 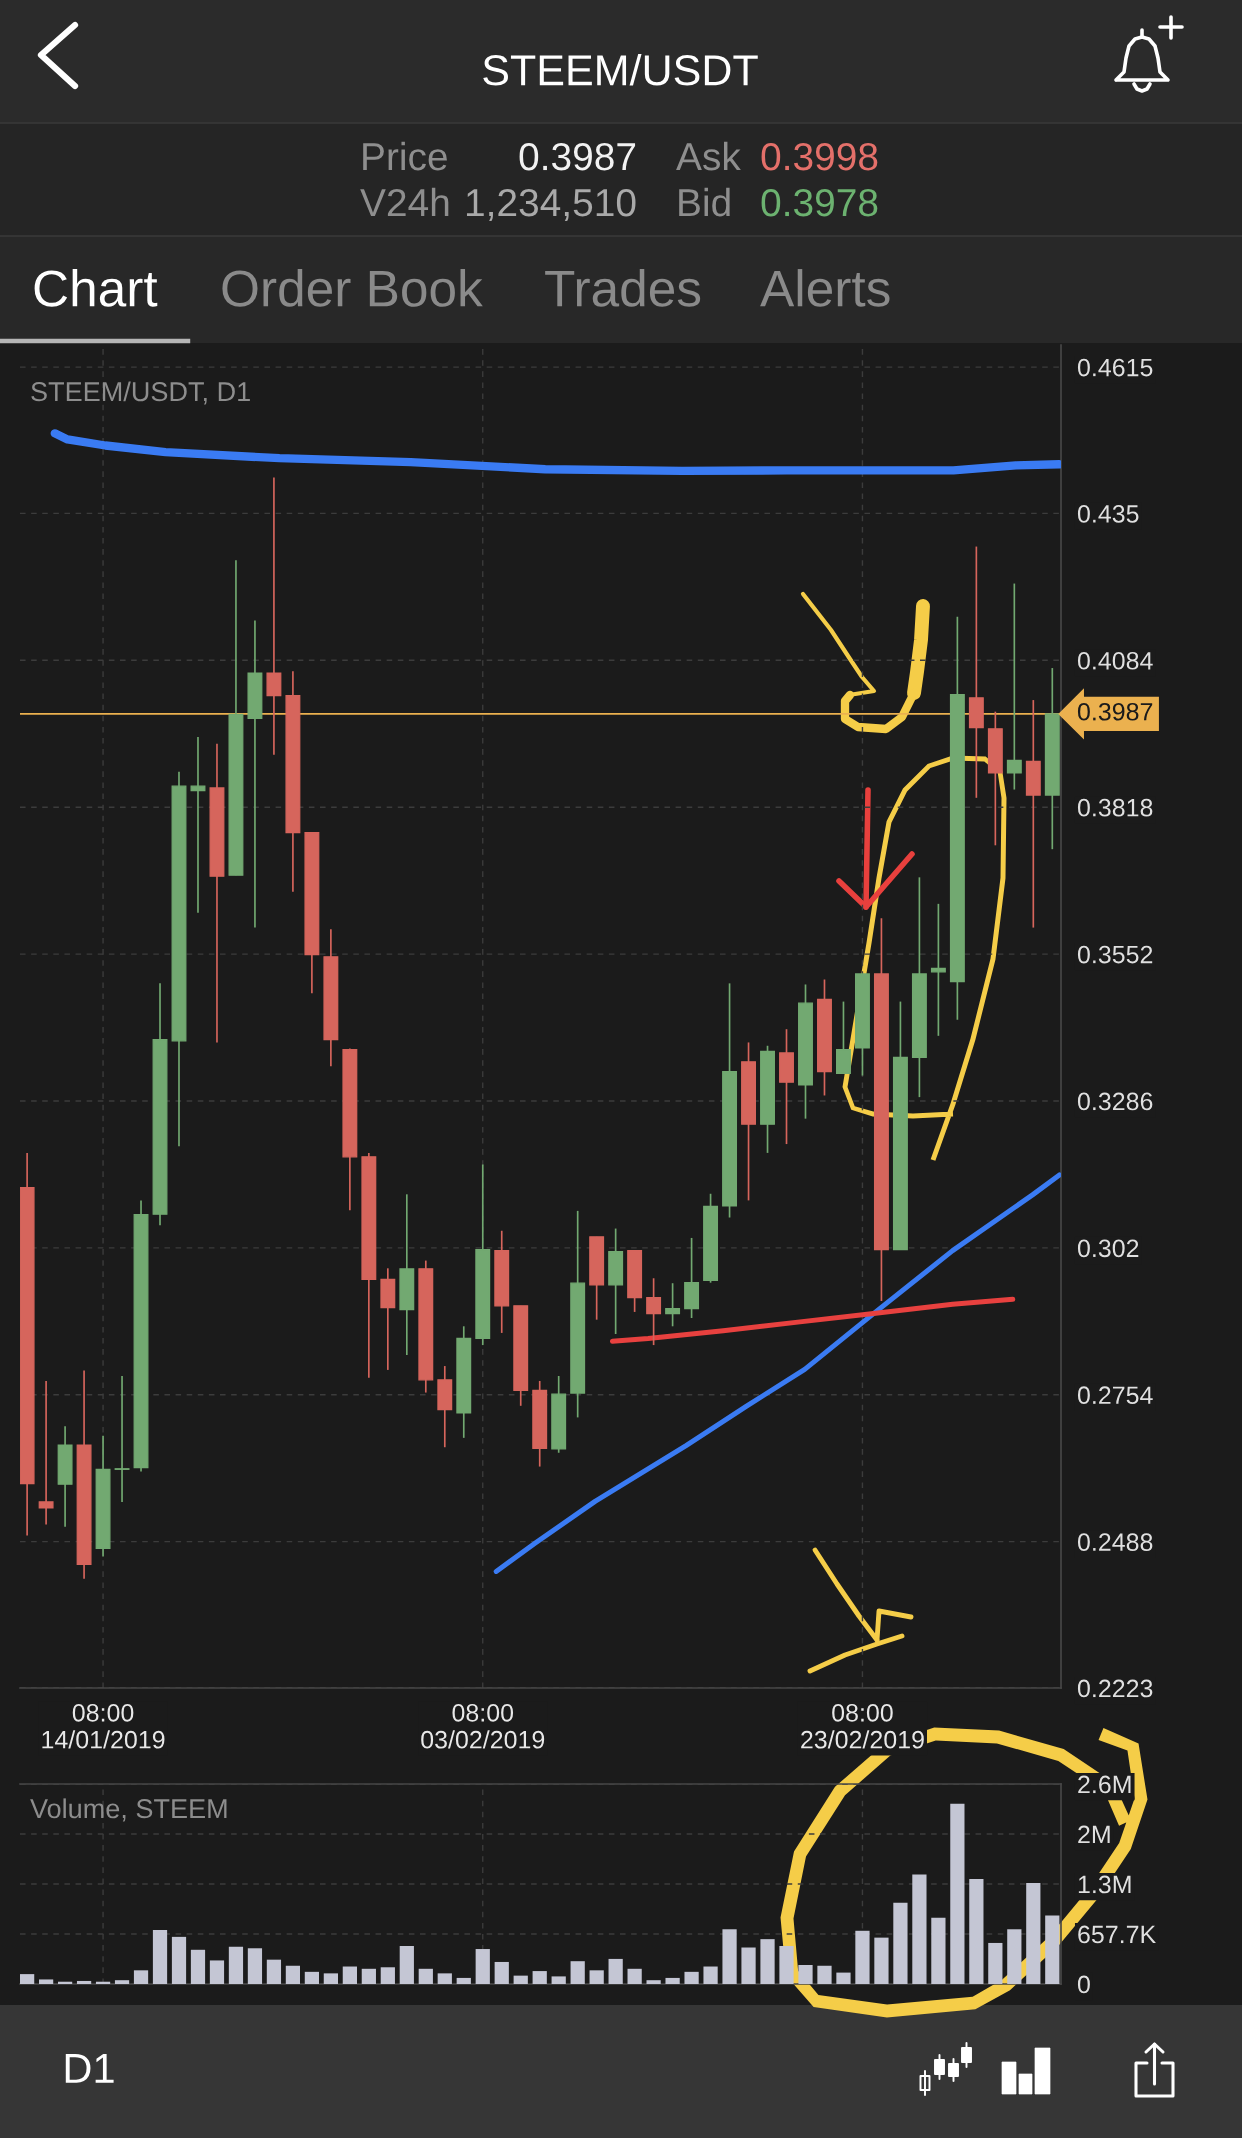 I want to click on text: Alerts, so click(x=825, y=288).